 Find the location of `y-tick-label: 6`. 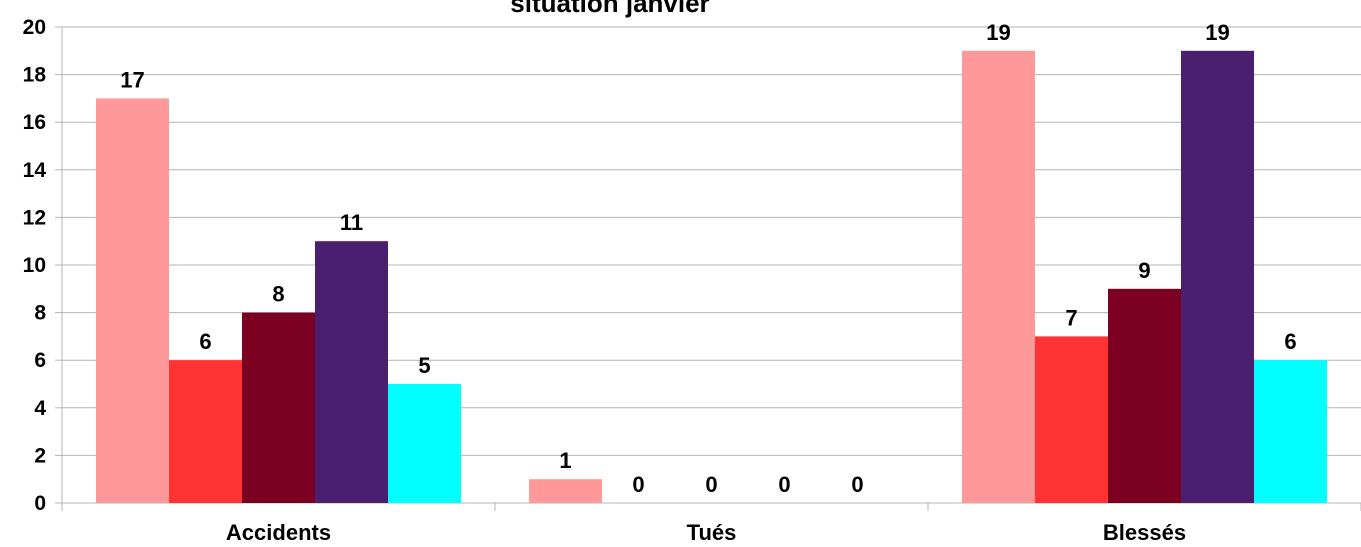

y-tick-label: 6 is located at coordinates (40, 360).